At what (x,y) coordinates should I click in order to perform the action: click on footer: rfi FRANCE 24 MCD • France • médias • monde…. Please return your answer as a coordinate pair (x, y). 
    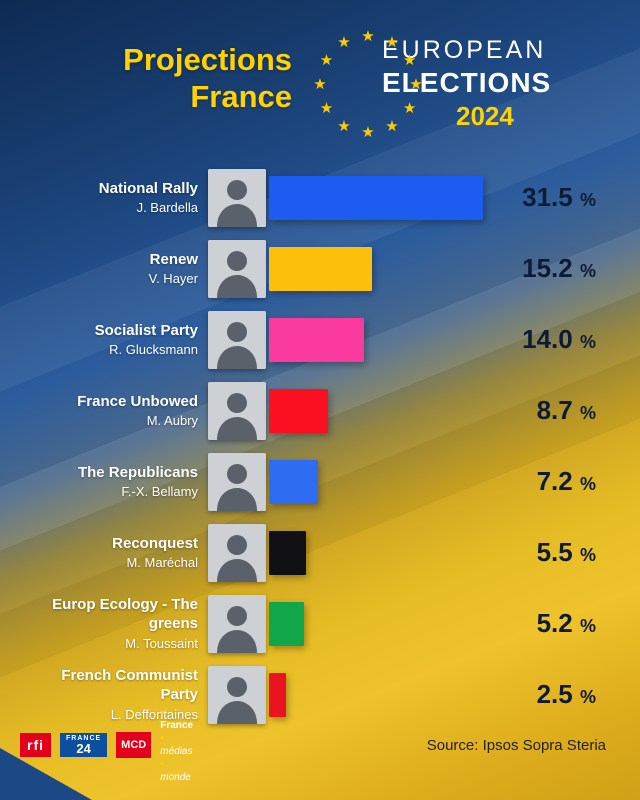
    Looking at the image, I should click on (320, 745).